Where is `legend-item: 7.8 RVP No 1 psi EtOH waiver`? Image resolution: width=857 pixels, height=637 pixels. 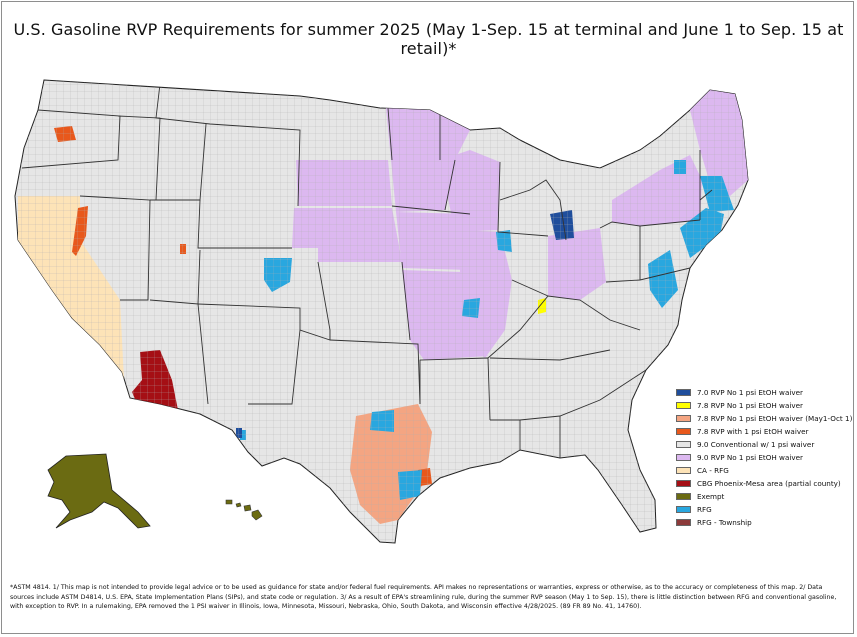
legend-item: 7.8 RVP No 1 psi EtOH waiver is located at coordinates (766, 405).